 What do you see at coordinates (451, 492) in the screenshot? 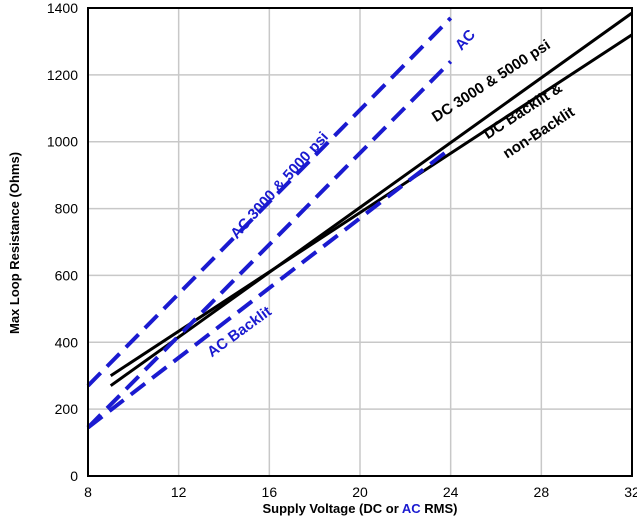
I see `x-tick-label-24: 24` at bounding box center [451, 492].